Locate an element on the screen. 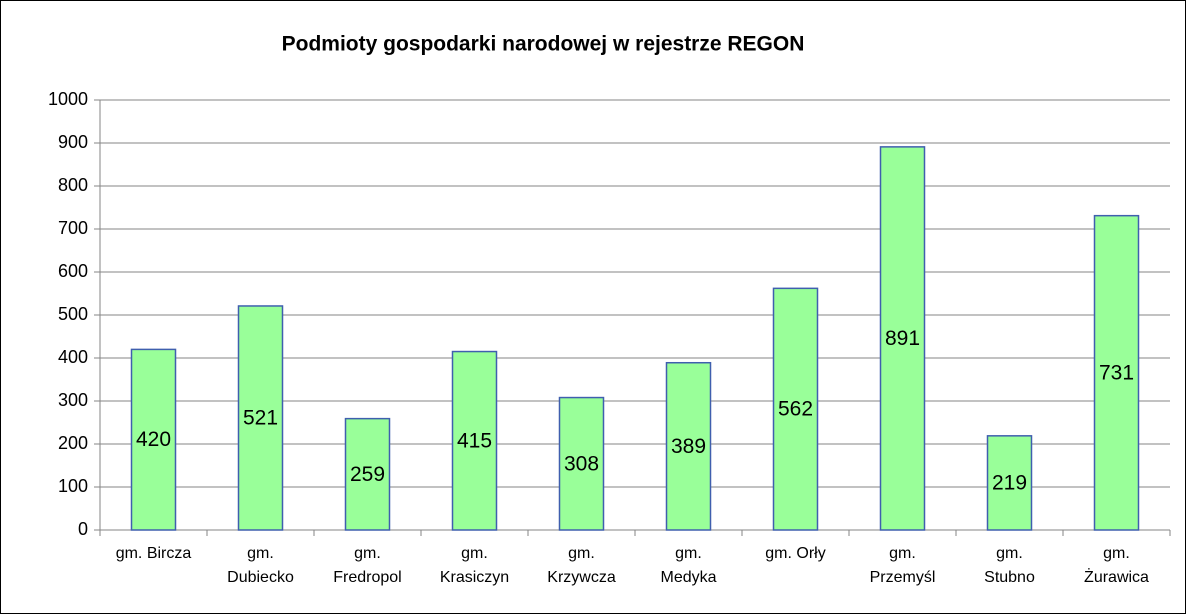 The width and height of the screenshot is (1186, 614). y-tick-label: 100 is located at coordinates (73, 486).